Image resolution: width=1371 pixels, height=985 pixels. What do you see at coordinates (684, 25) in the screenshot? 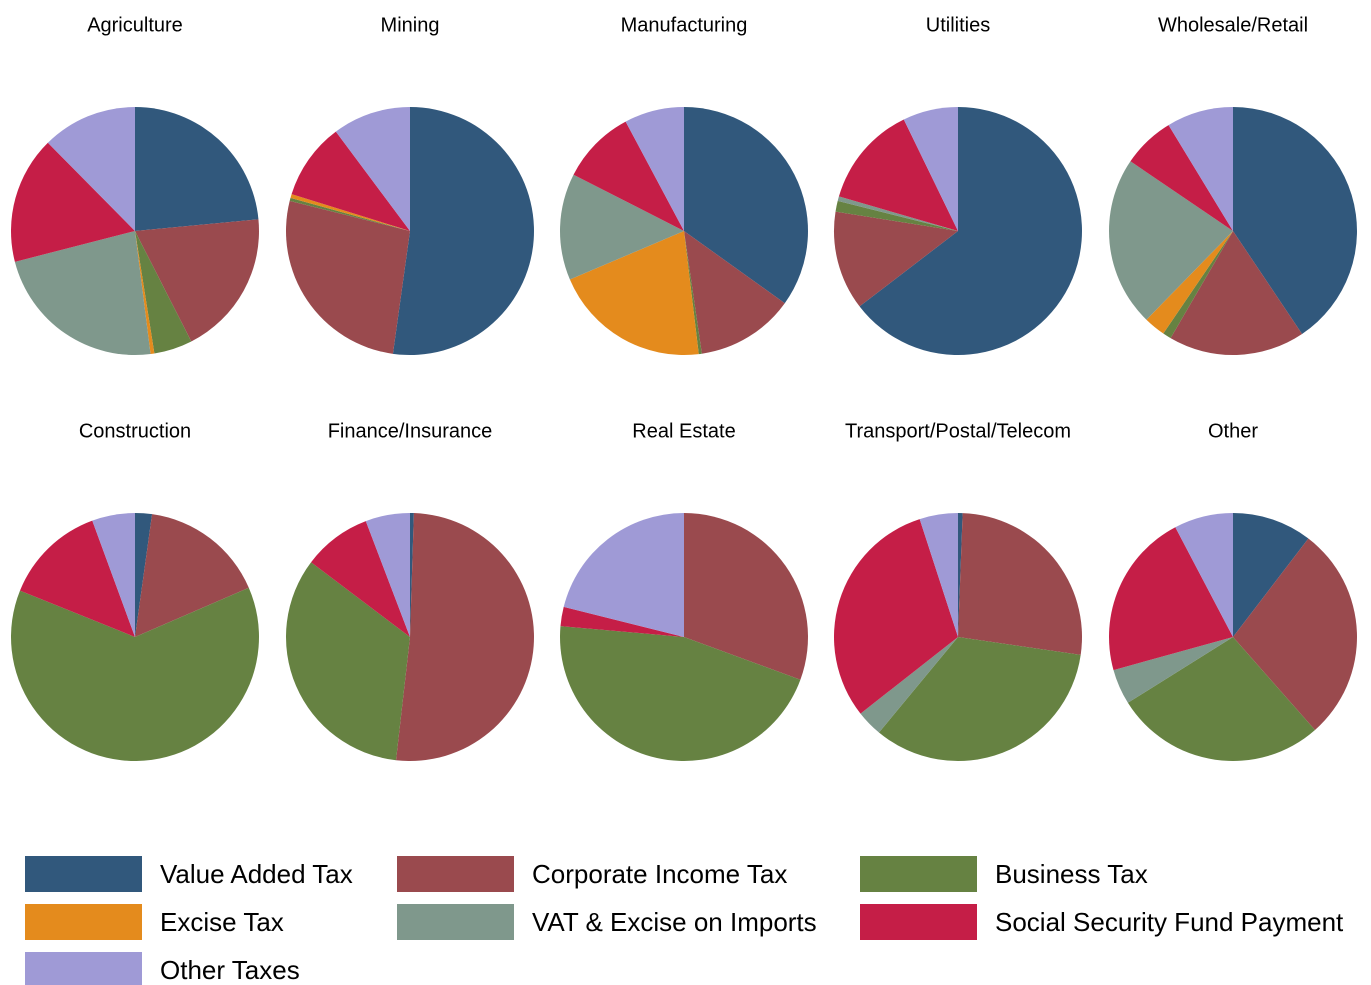
I see `pie-title: Manufacturing` at bounding box center [684, 25].